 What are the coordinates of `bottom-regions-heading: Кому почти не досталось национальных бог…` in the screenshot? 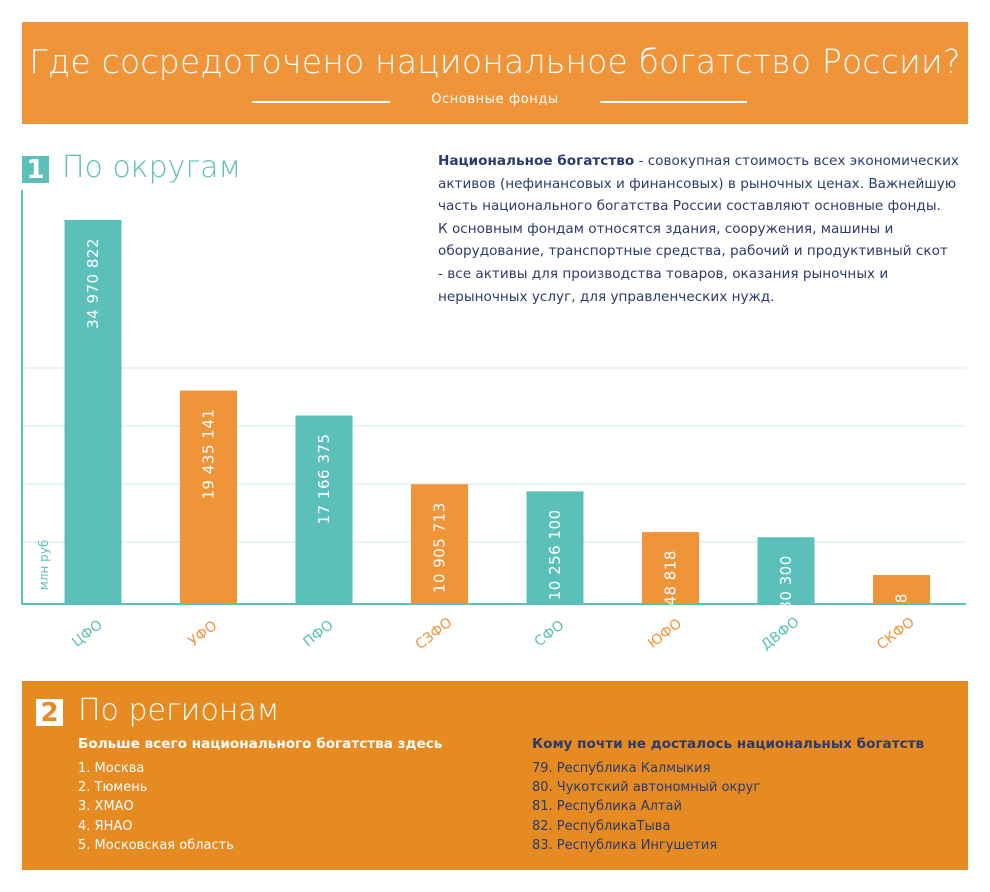 It's located at (728, 744).